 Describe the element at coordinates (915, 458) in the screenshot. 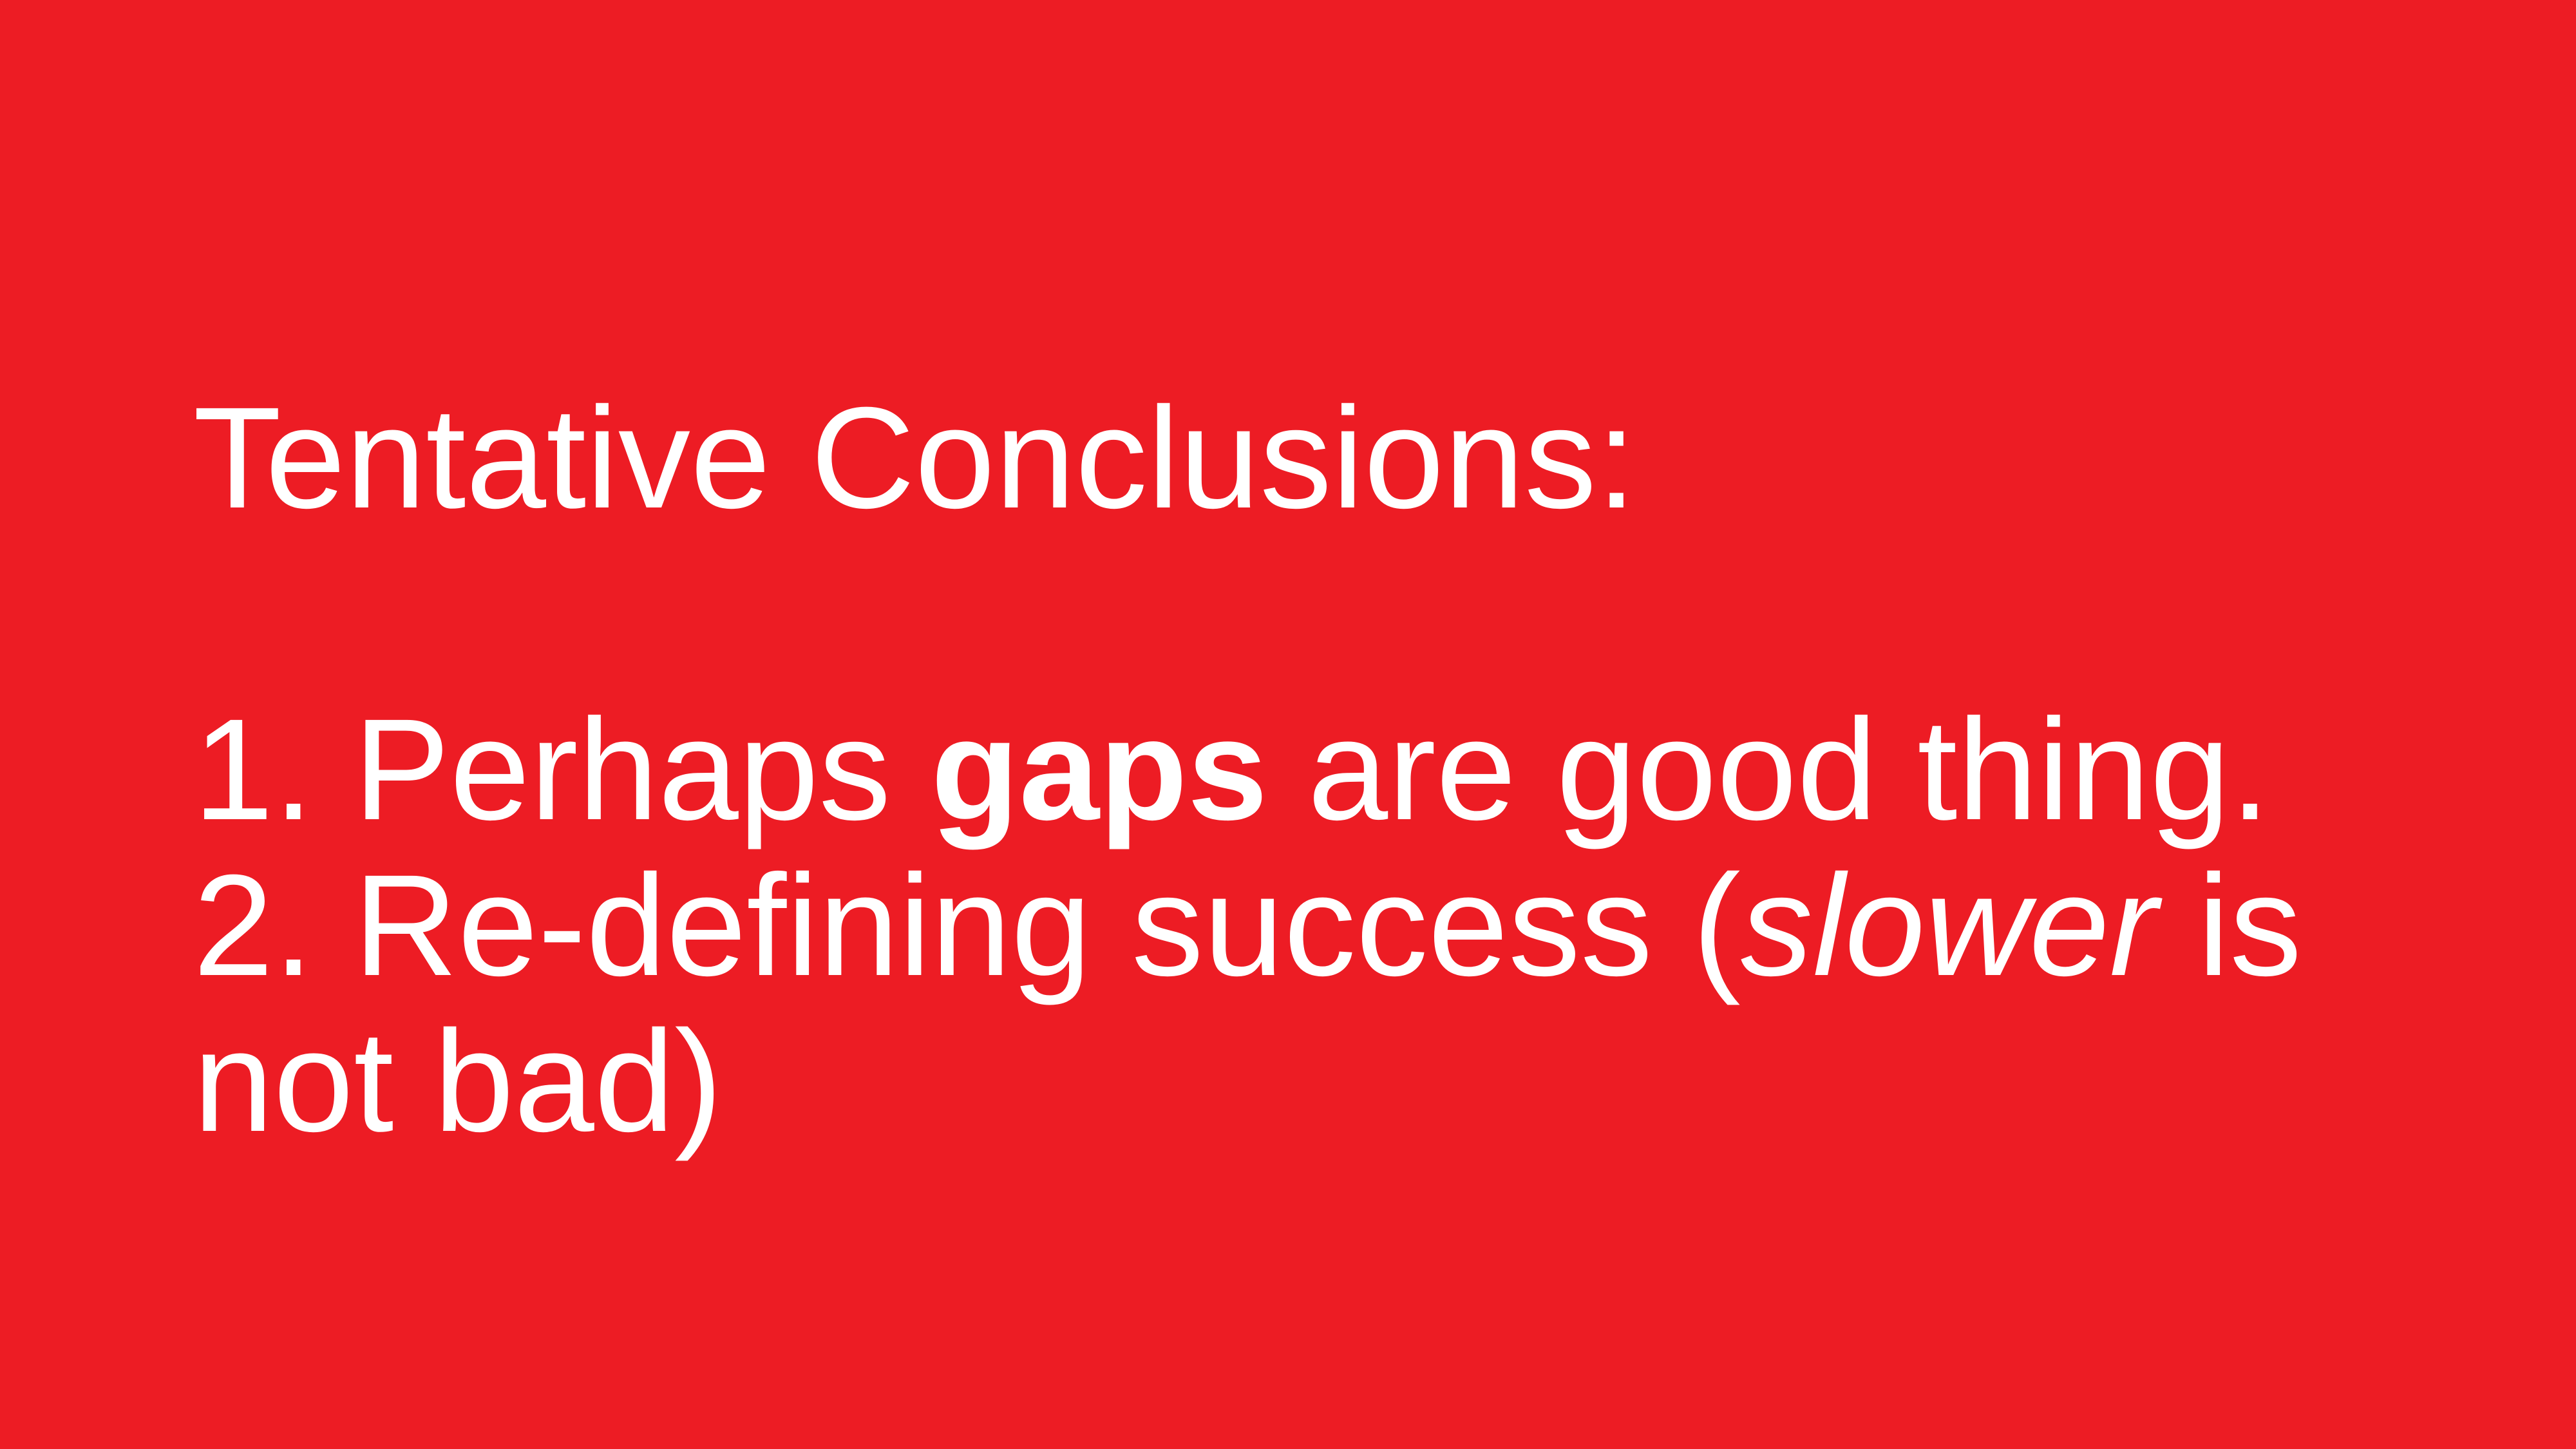

I see `slide-title: Tentative Conclusions:` at that location.